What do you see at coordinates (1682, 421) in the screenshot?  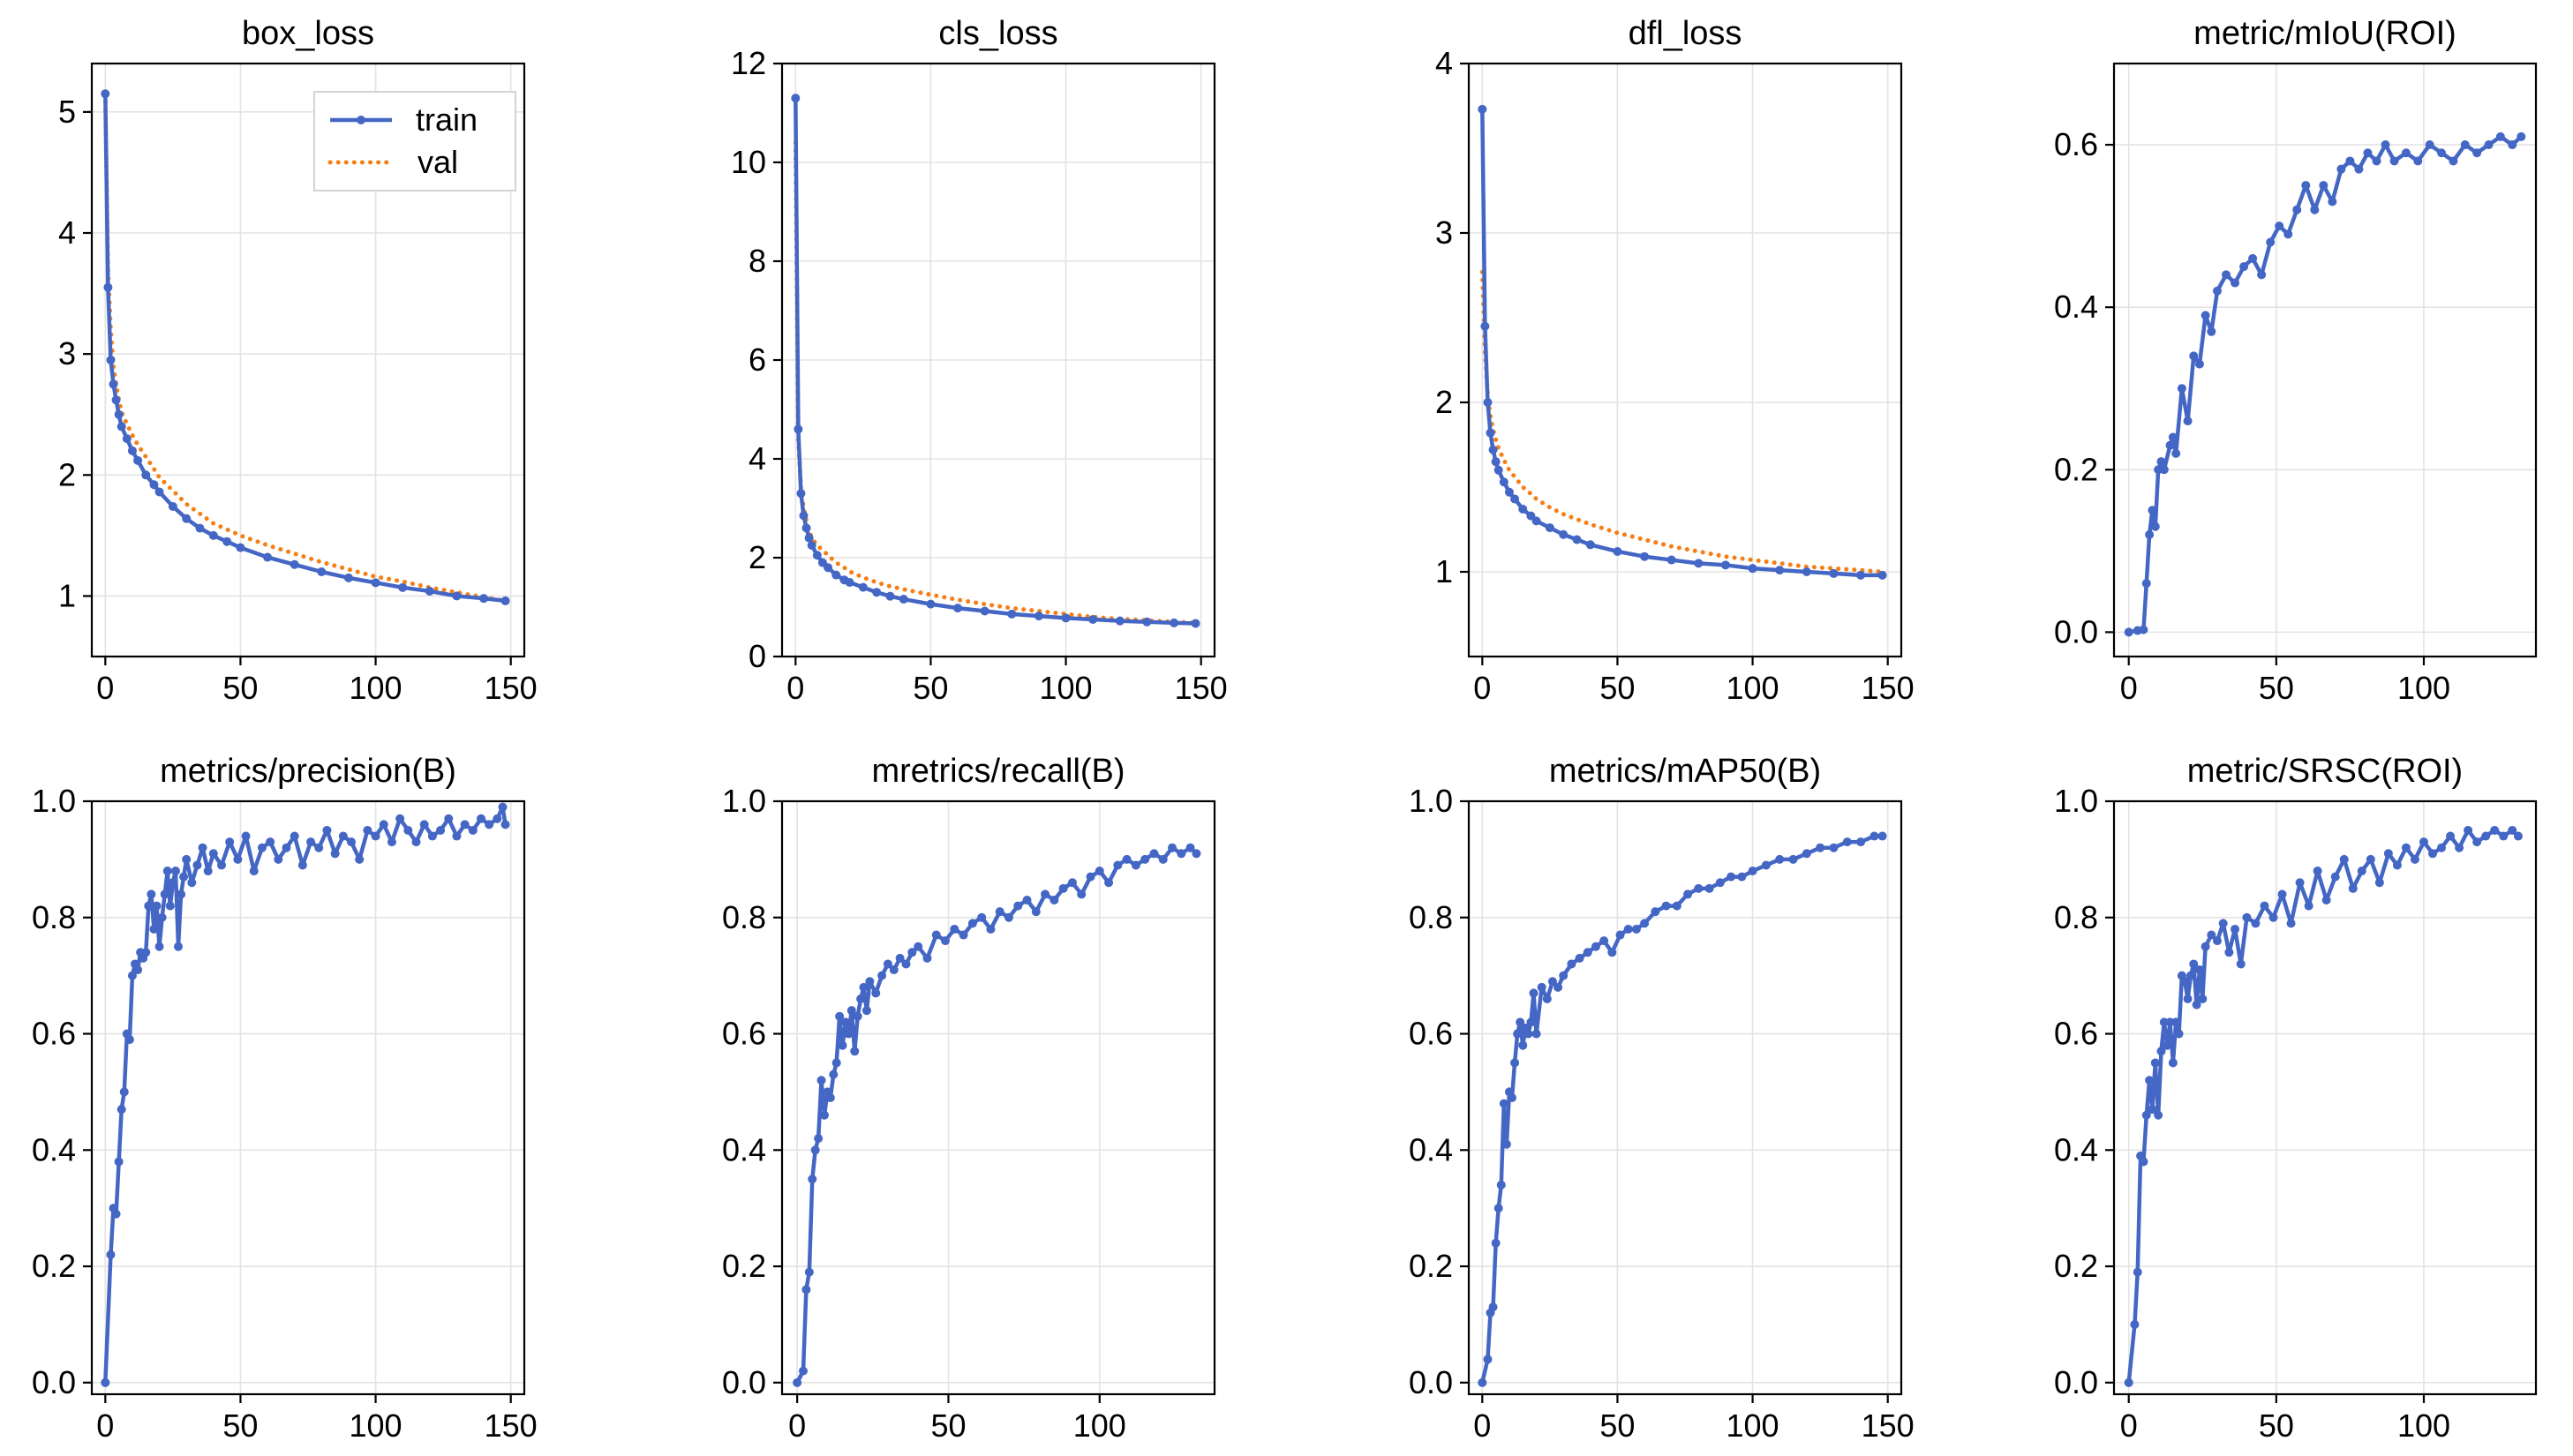 I see `series-line-val` at bounding box center [1682, 421].